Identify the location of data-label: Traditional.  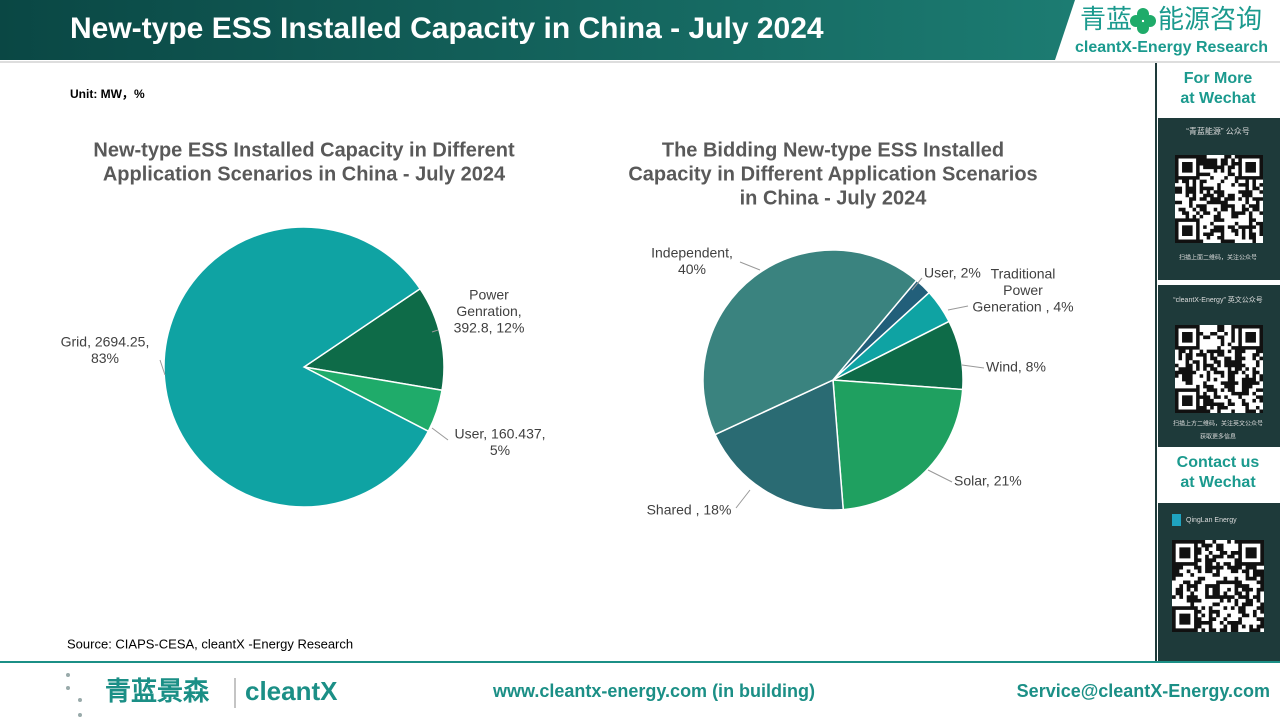
(1023, 274).